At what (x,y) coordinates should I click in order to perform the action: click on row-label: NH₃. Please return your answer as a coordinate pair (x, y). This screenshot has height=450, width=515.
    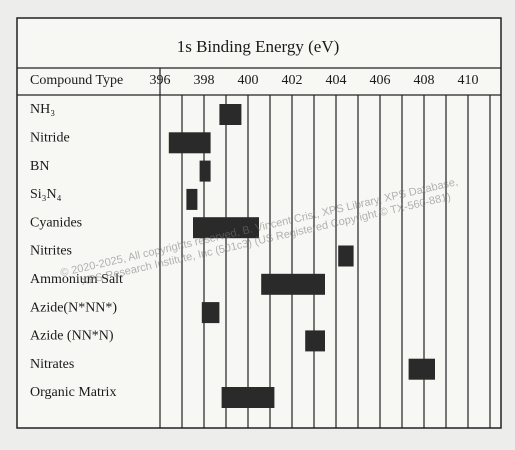
    Looking at the image, I should click on (42, 109).